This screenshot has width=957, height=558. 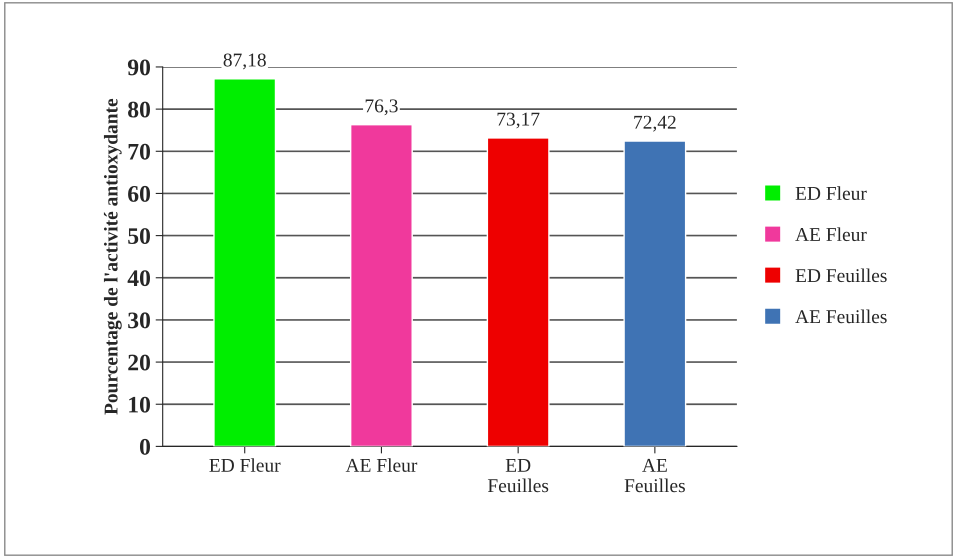 What do you see at coordinates (139, 278) in the screenshot?
I see `y-tick-label: 40` at bounding box center [139, 278].